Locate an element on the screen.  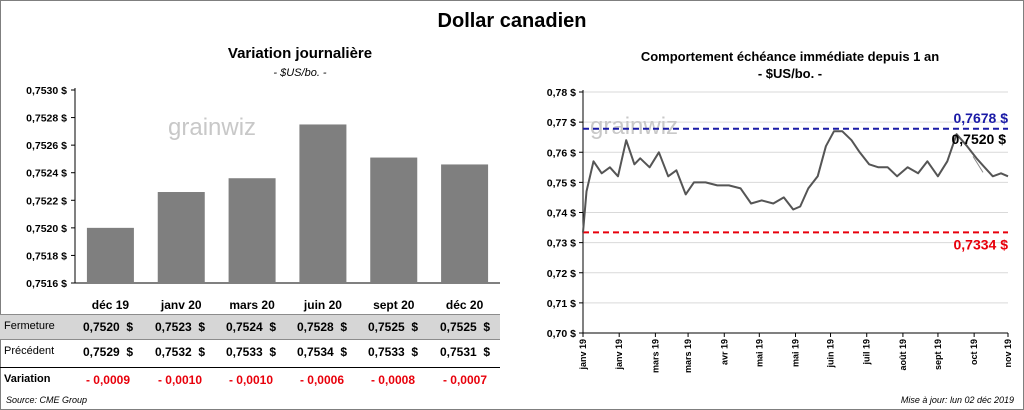
bar-y-tick-label: 0,7516 $ is located at coordinates (46, 284).